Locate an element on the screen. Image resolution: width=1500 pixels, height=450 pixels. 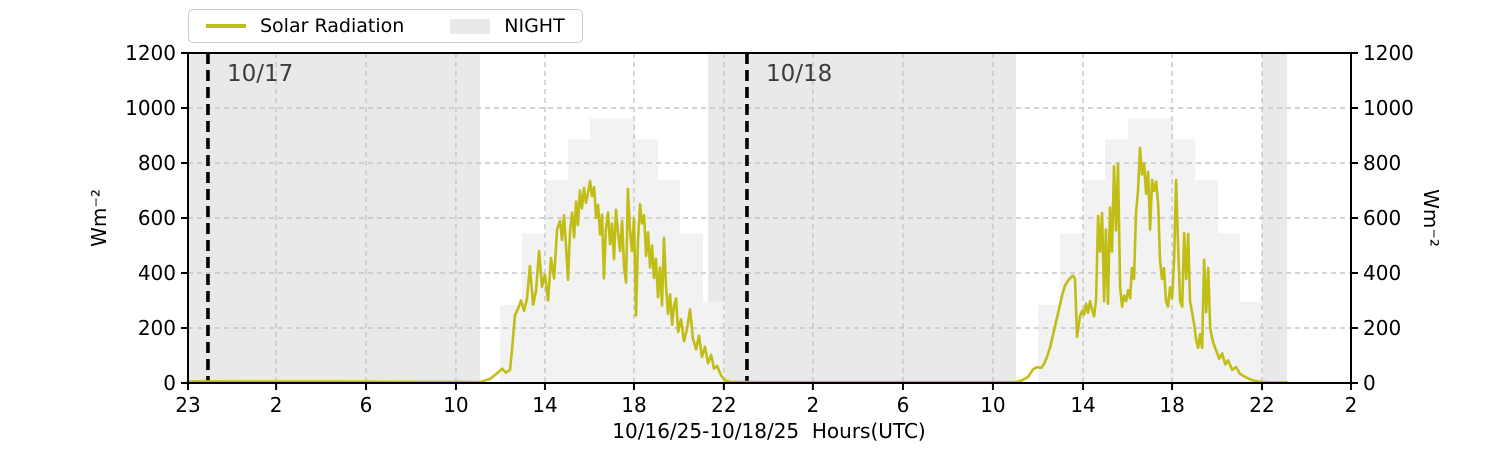
x-axis-ticks: 23 2 6 10 14 18 22 2 6 10 14 18 22 2 is located at coordinates (766, 400).